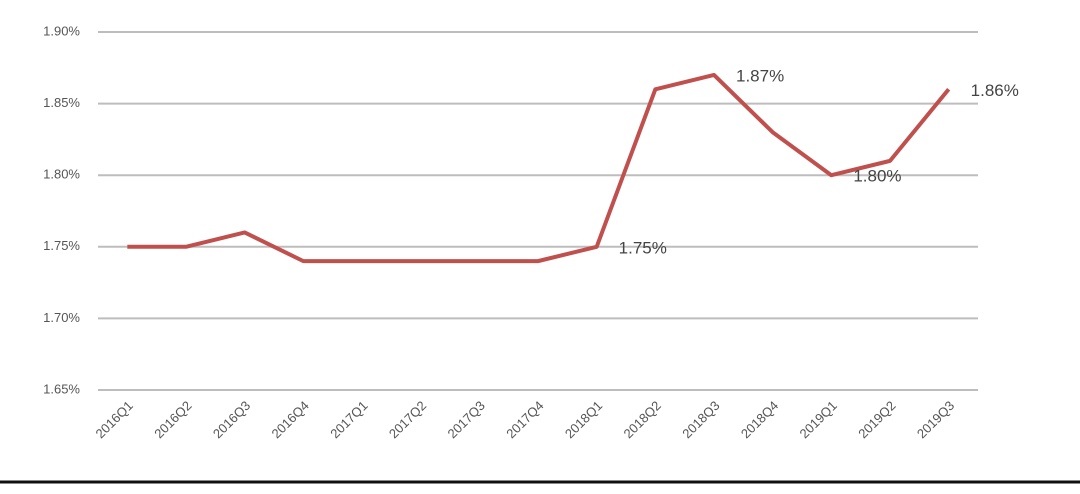 The image size is (1080, 494). I want to click on y-tick-label: 1.70%, so click(61, 317).